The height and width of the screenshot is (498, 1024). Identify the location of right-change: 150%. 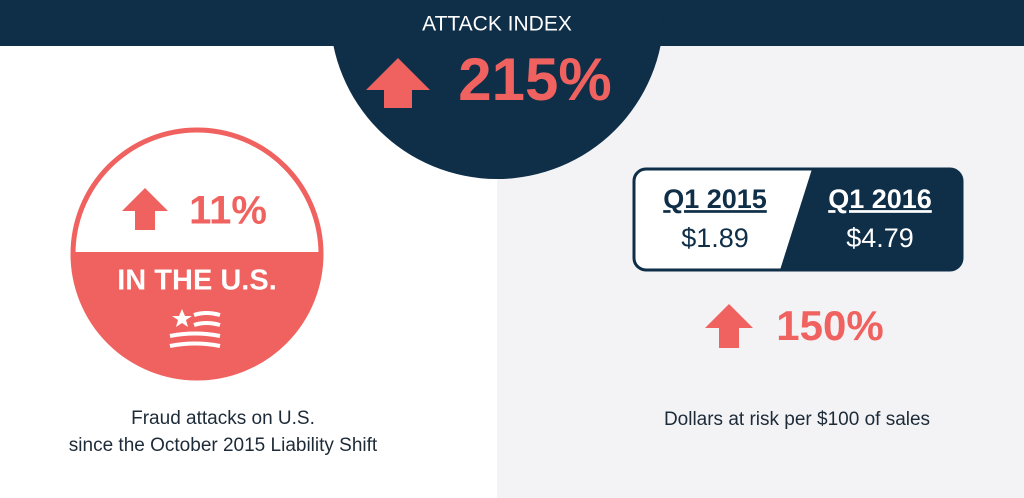
(829, 325).